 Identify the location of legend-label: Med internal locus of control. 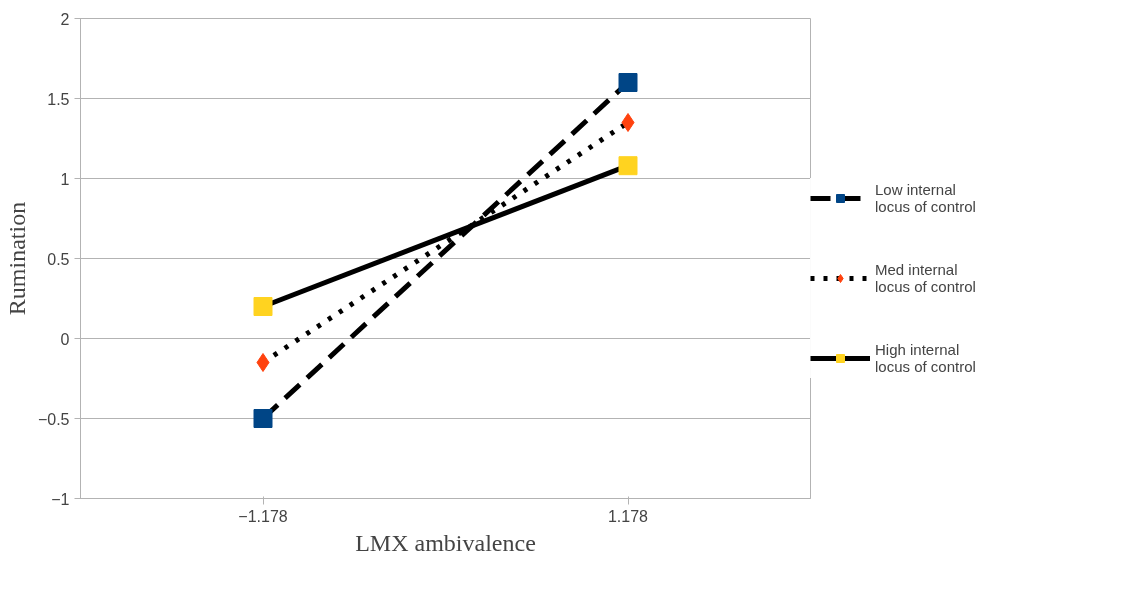
(925, 278).